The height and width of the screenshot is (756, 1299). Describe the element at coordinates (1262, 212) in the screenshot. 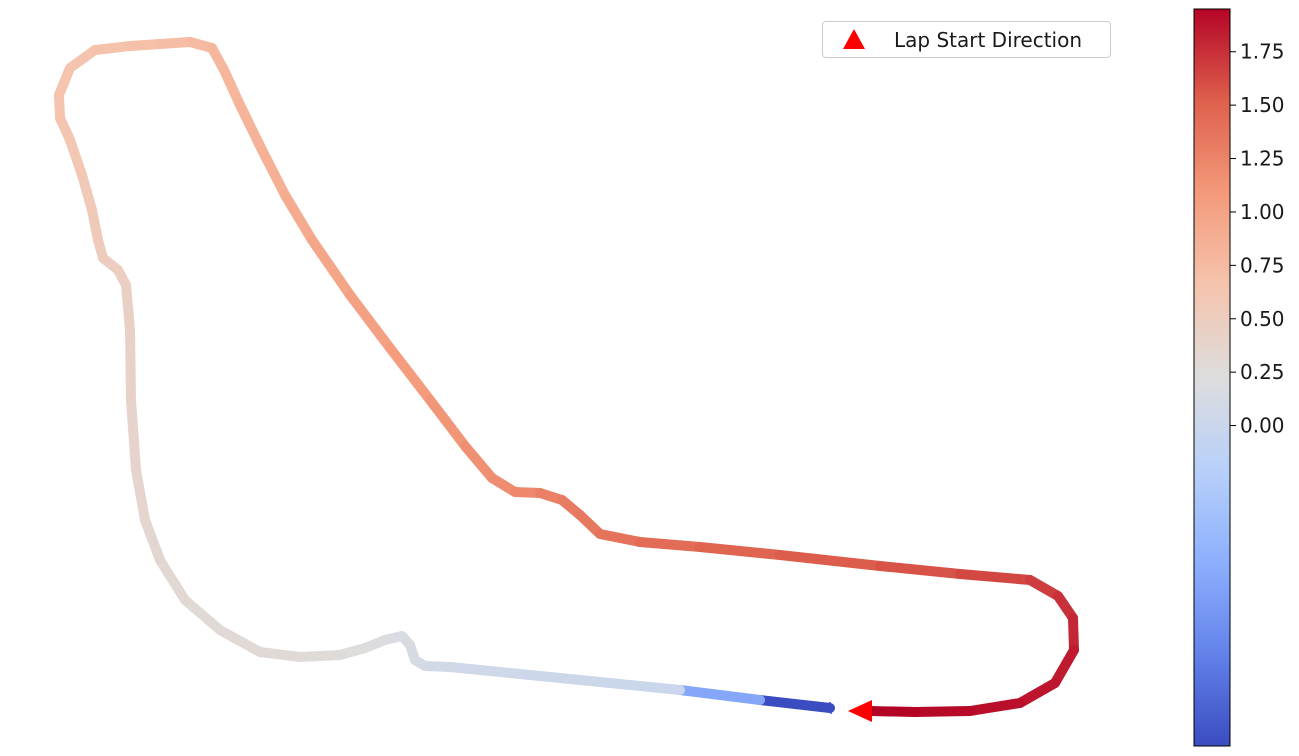

I see `colorbar-tick-label: 1.00` at that location.